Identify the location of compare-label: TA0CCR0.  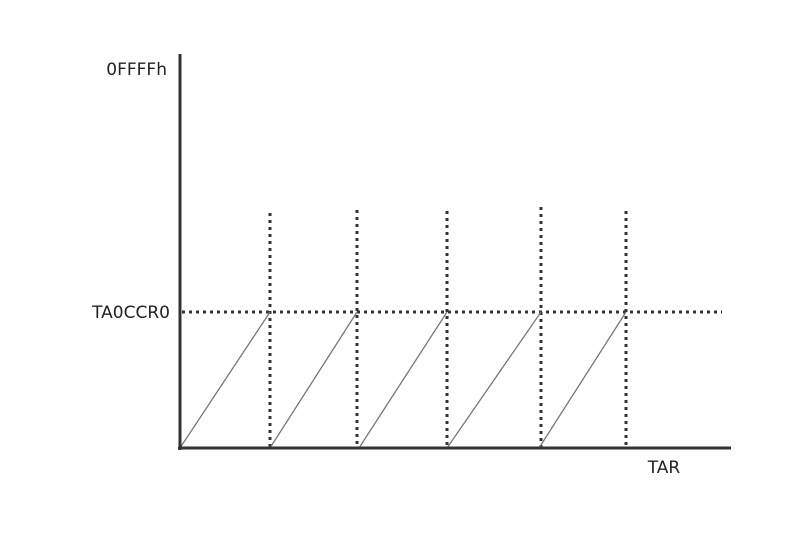
(130, 313).